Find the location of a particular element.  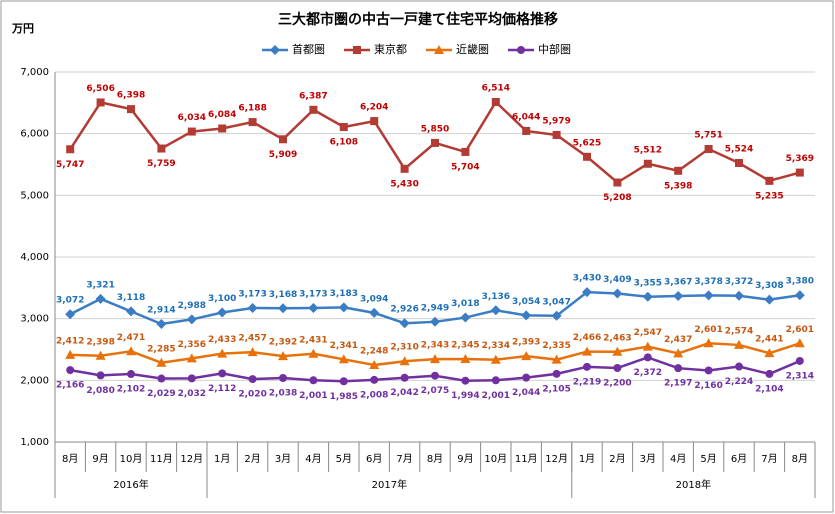

data-label: 3,047 is located at coordinates (556, 302).